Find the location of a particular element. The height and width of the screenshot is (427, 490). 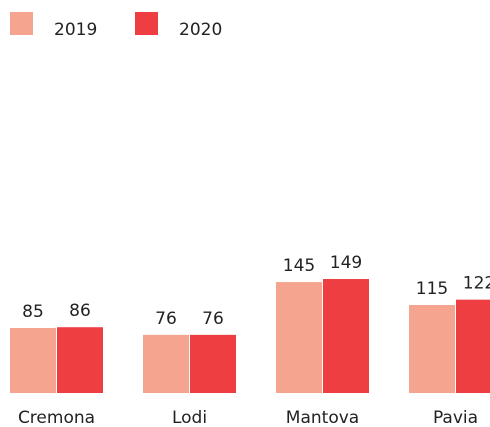

data-label: 145 is located at coordinates (299, 266).